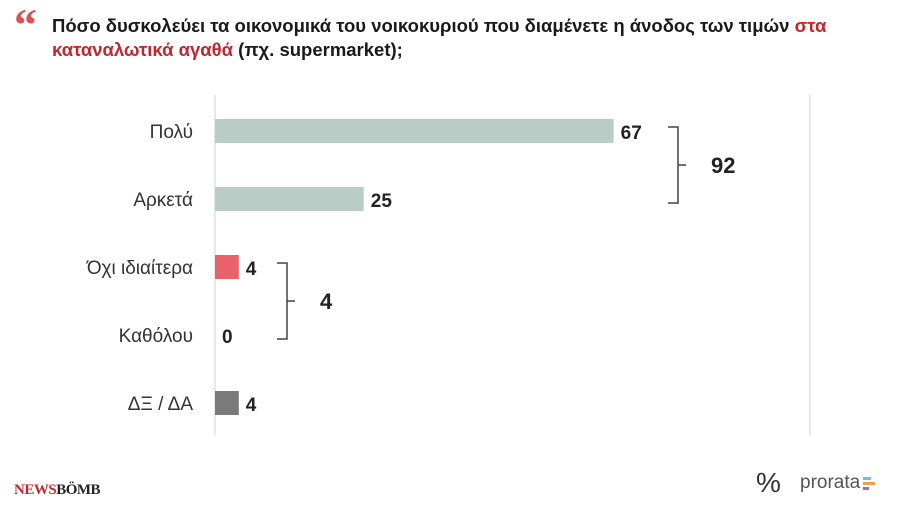  Describe the element at coordinates (768, 482) in the screenshot. I see `percent-icon: %` at that location.